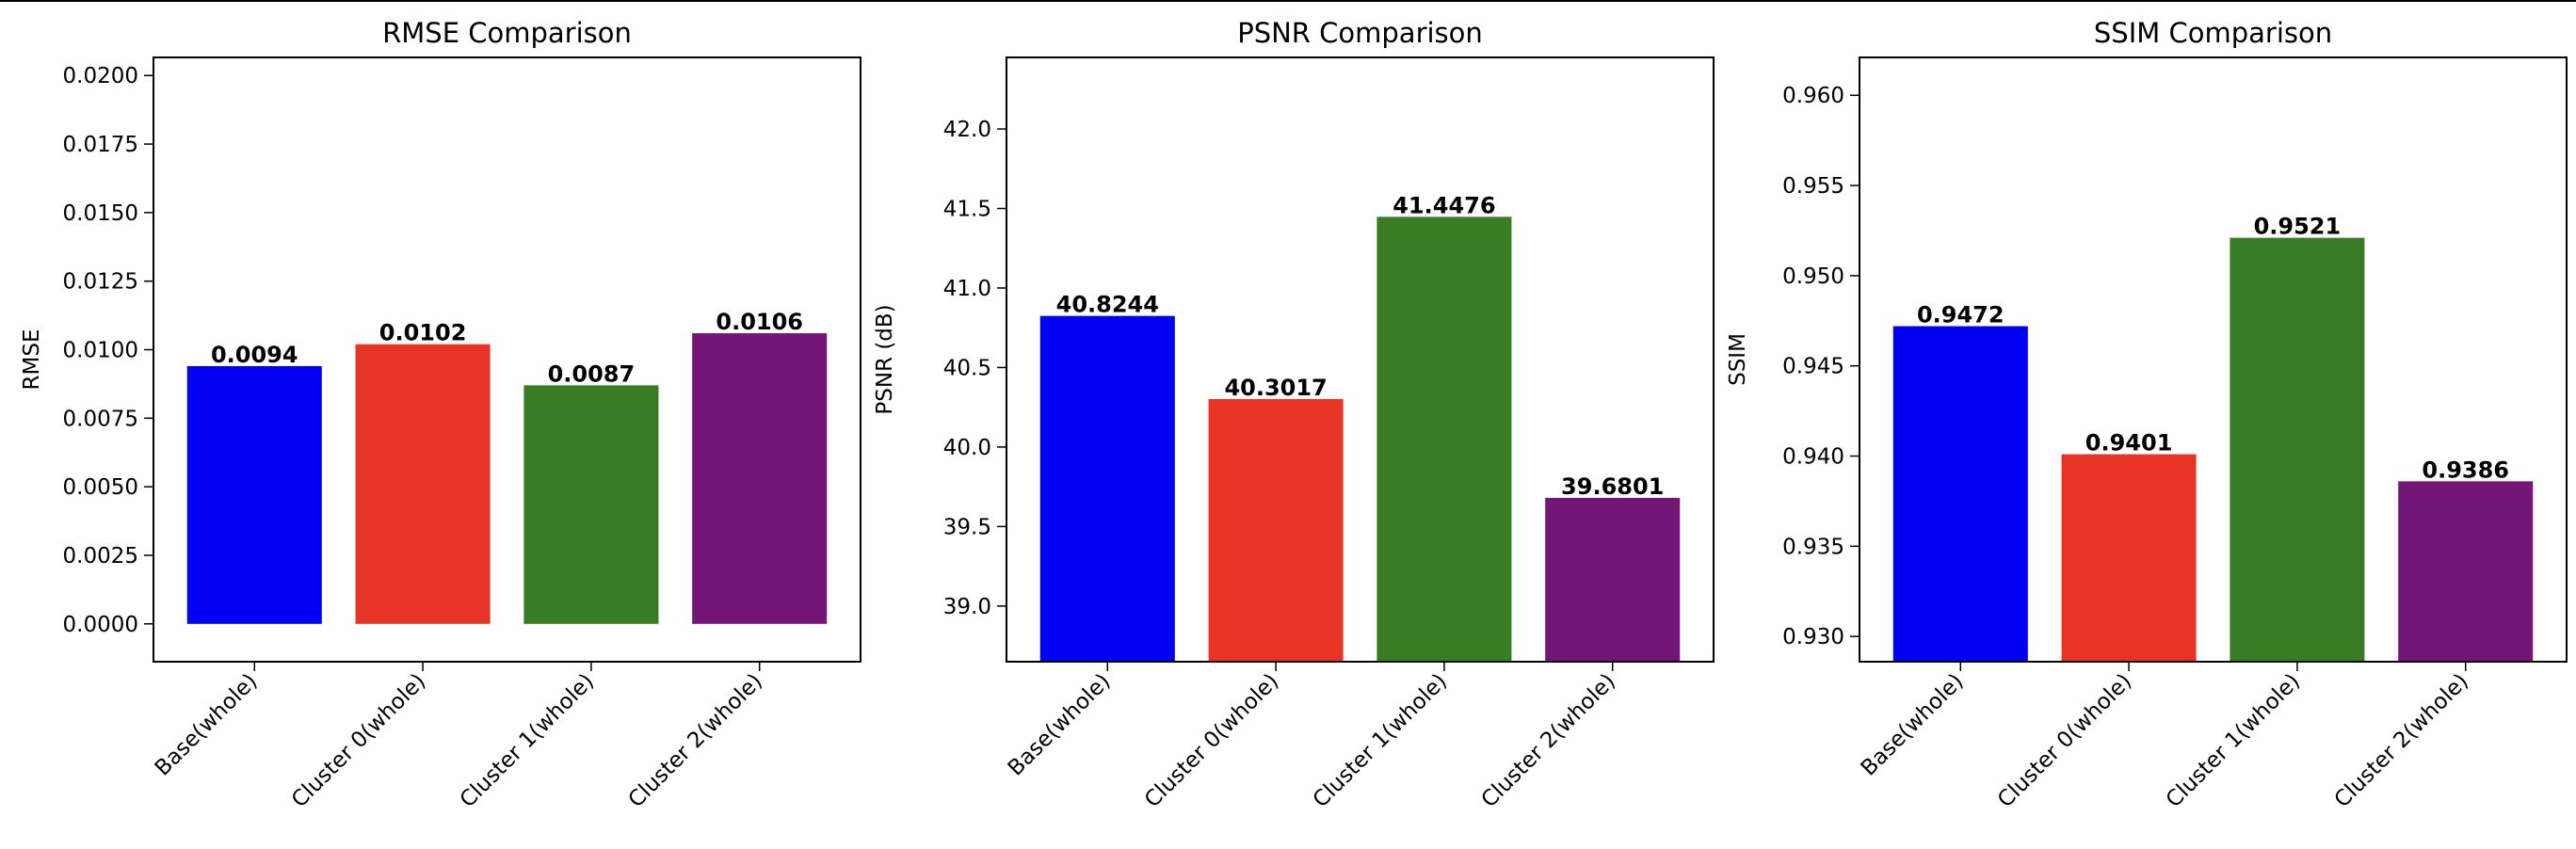 Image resolution: width=2576 pixels, height=849 pixels. What do you see at coordinates (100, 76) in the screenshot?
I see `y-tick-label: 0.0200` at bounding box center [100, 76].